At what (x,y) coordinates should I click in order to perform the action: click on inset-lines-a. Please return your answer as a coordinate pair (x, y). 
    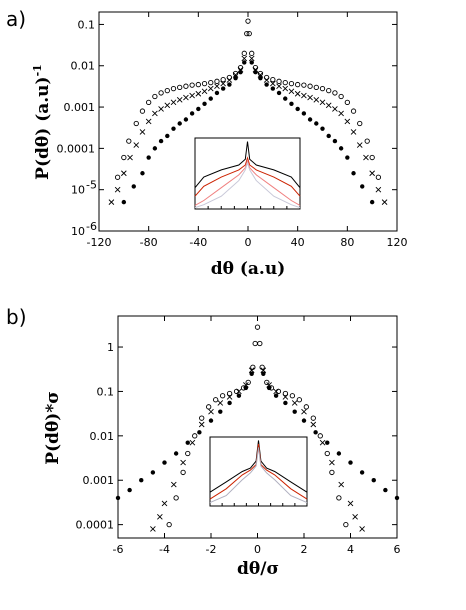
    Looking at the image, I should click on (247, 175).